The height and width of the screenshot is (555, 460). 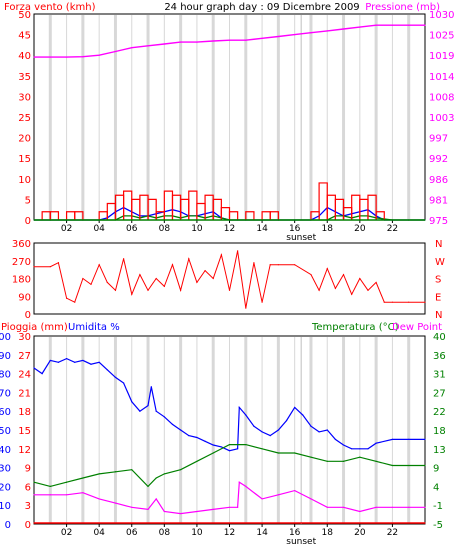 I want to click on x-tick-label: 02, so click(x=66, y=533).